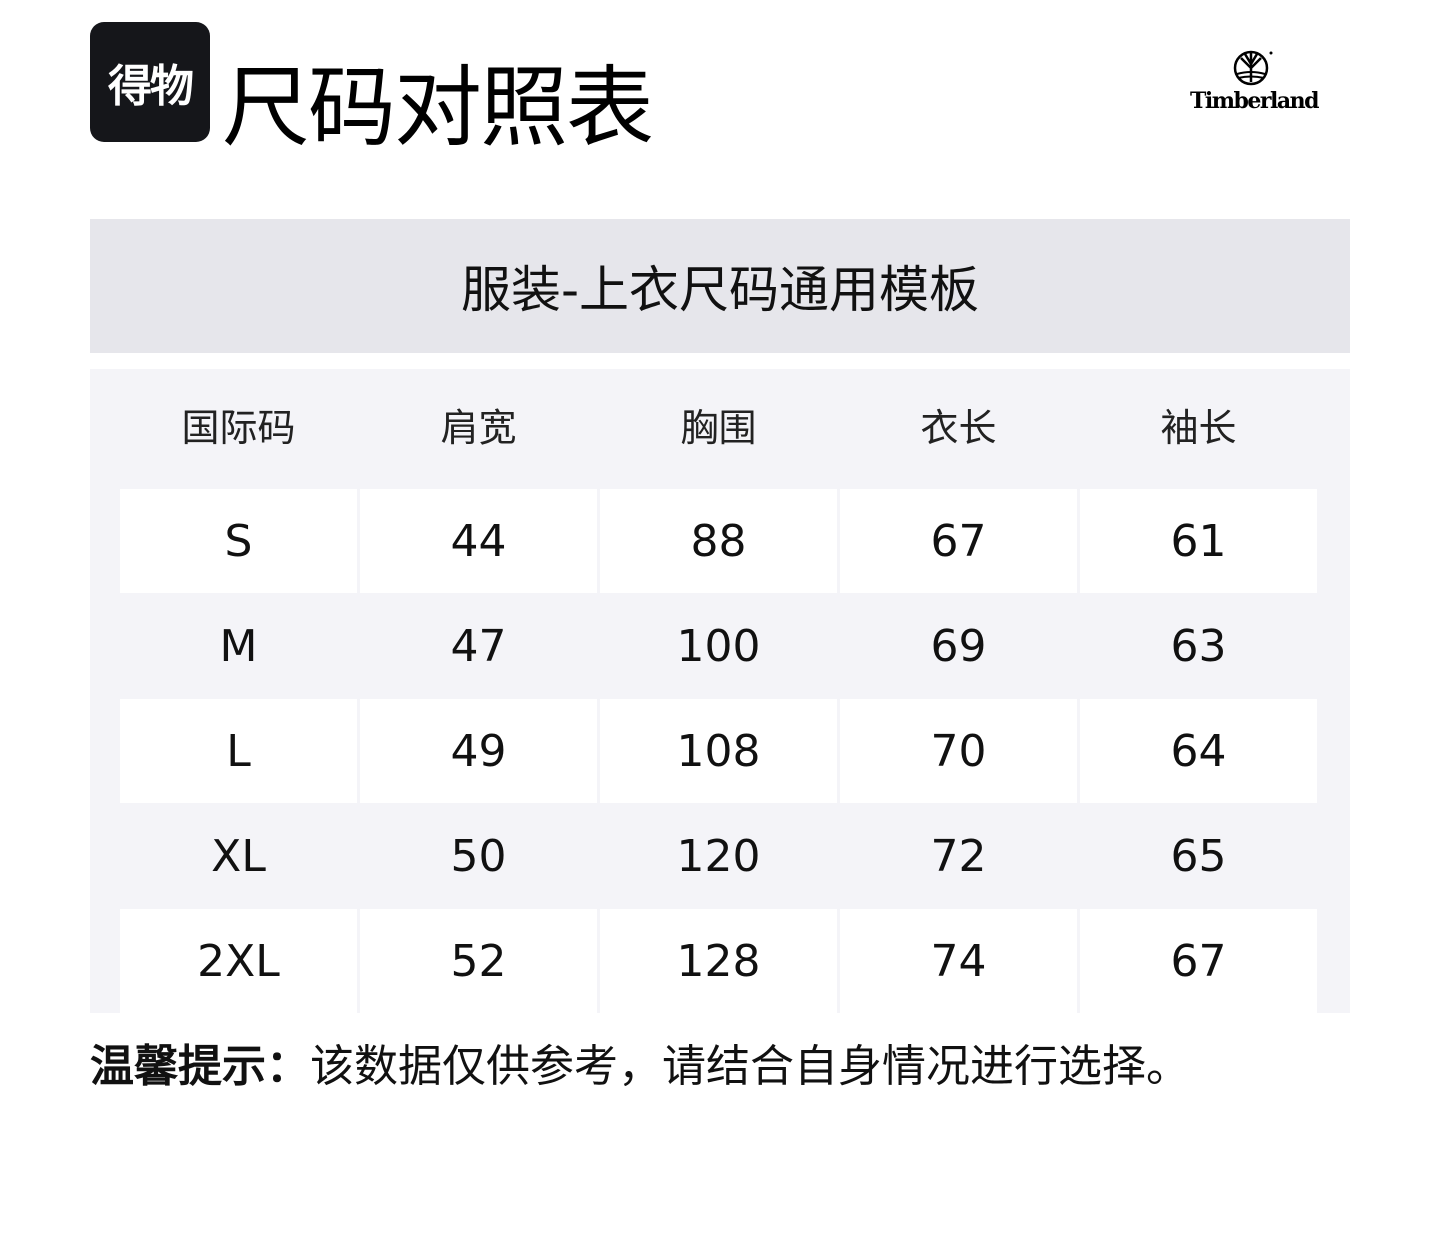  Describe the element at coordinates (718, 541) in the screenshot. I see `table-cell: 88` at that location.